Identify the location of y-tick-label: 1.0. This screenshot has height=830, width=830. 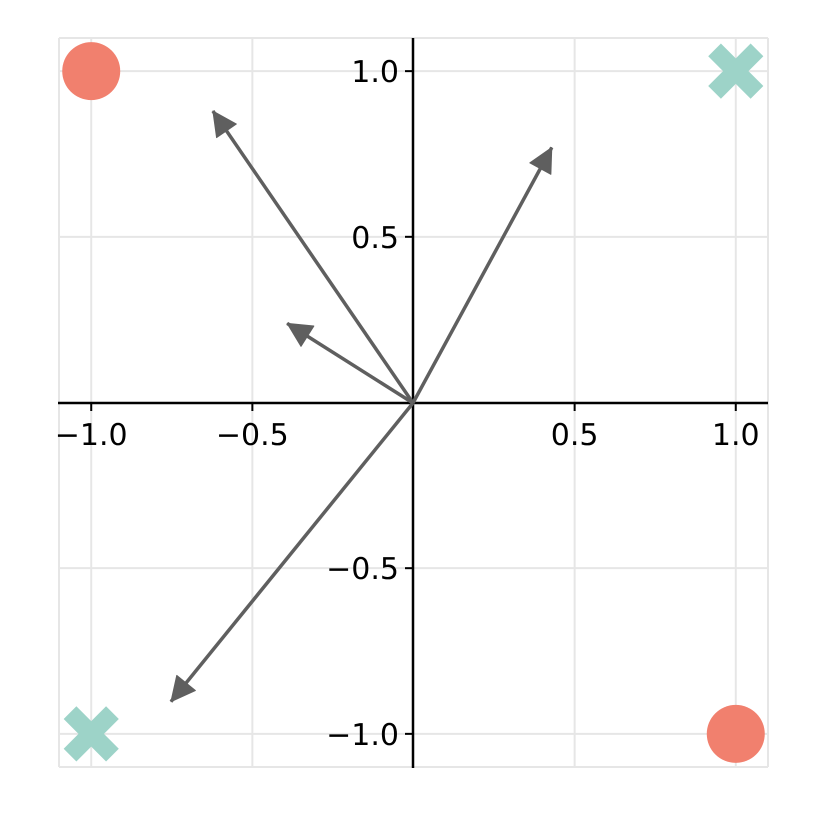
(375, 72).